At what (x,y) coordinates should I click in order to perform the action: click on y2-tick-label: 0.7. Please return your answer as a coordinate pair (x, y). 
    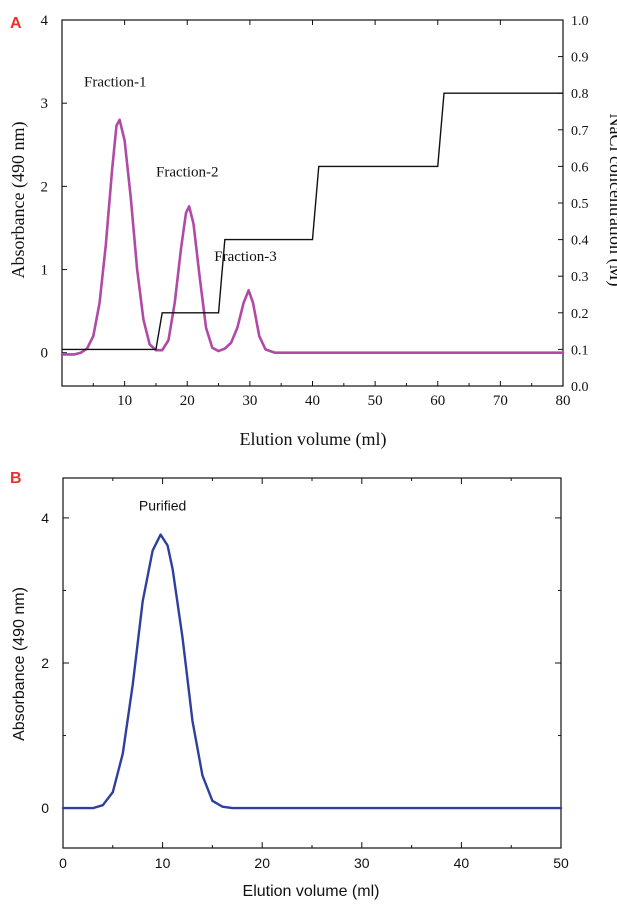
    Looking at the image, I should click on (580, 131).